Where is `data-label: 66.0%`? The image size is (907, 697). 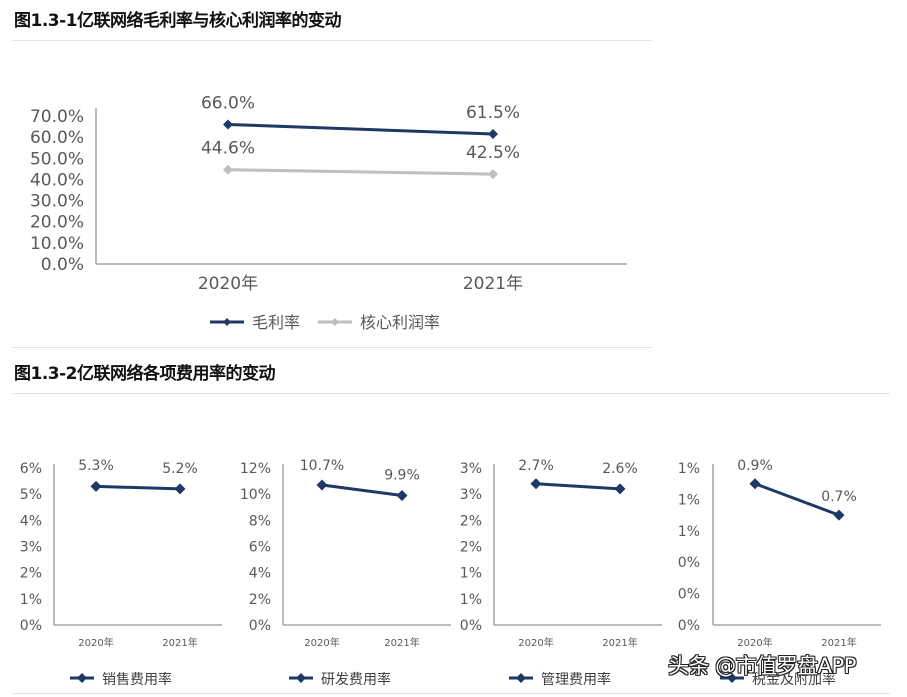
data-label: 66.0% is located at coordinates (228, 103).